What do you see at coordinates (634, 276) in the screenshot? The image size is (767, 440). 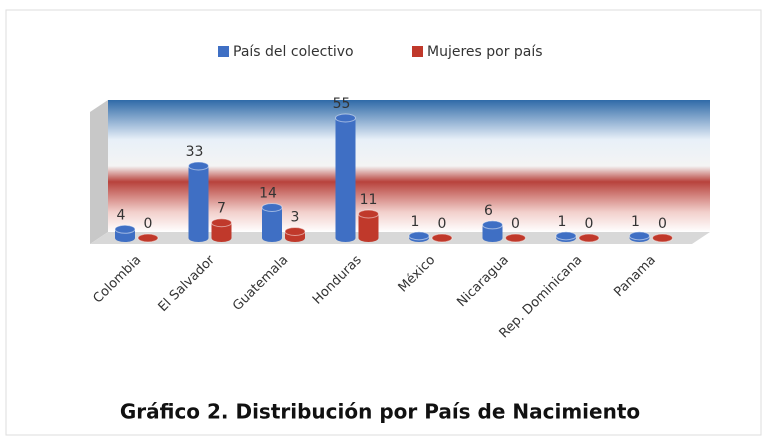 I see `x-tick-label: Panama` at bounding box center [634, 276].